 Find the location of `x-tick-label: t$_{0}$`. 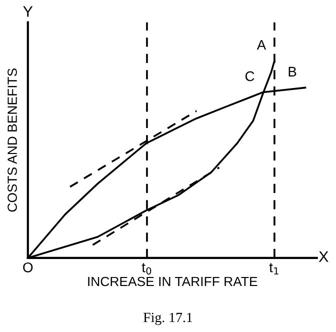

x-tick-label: t$_{0}$ is located at coordinates (147, 269).